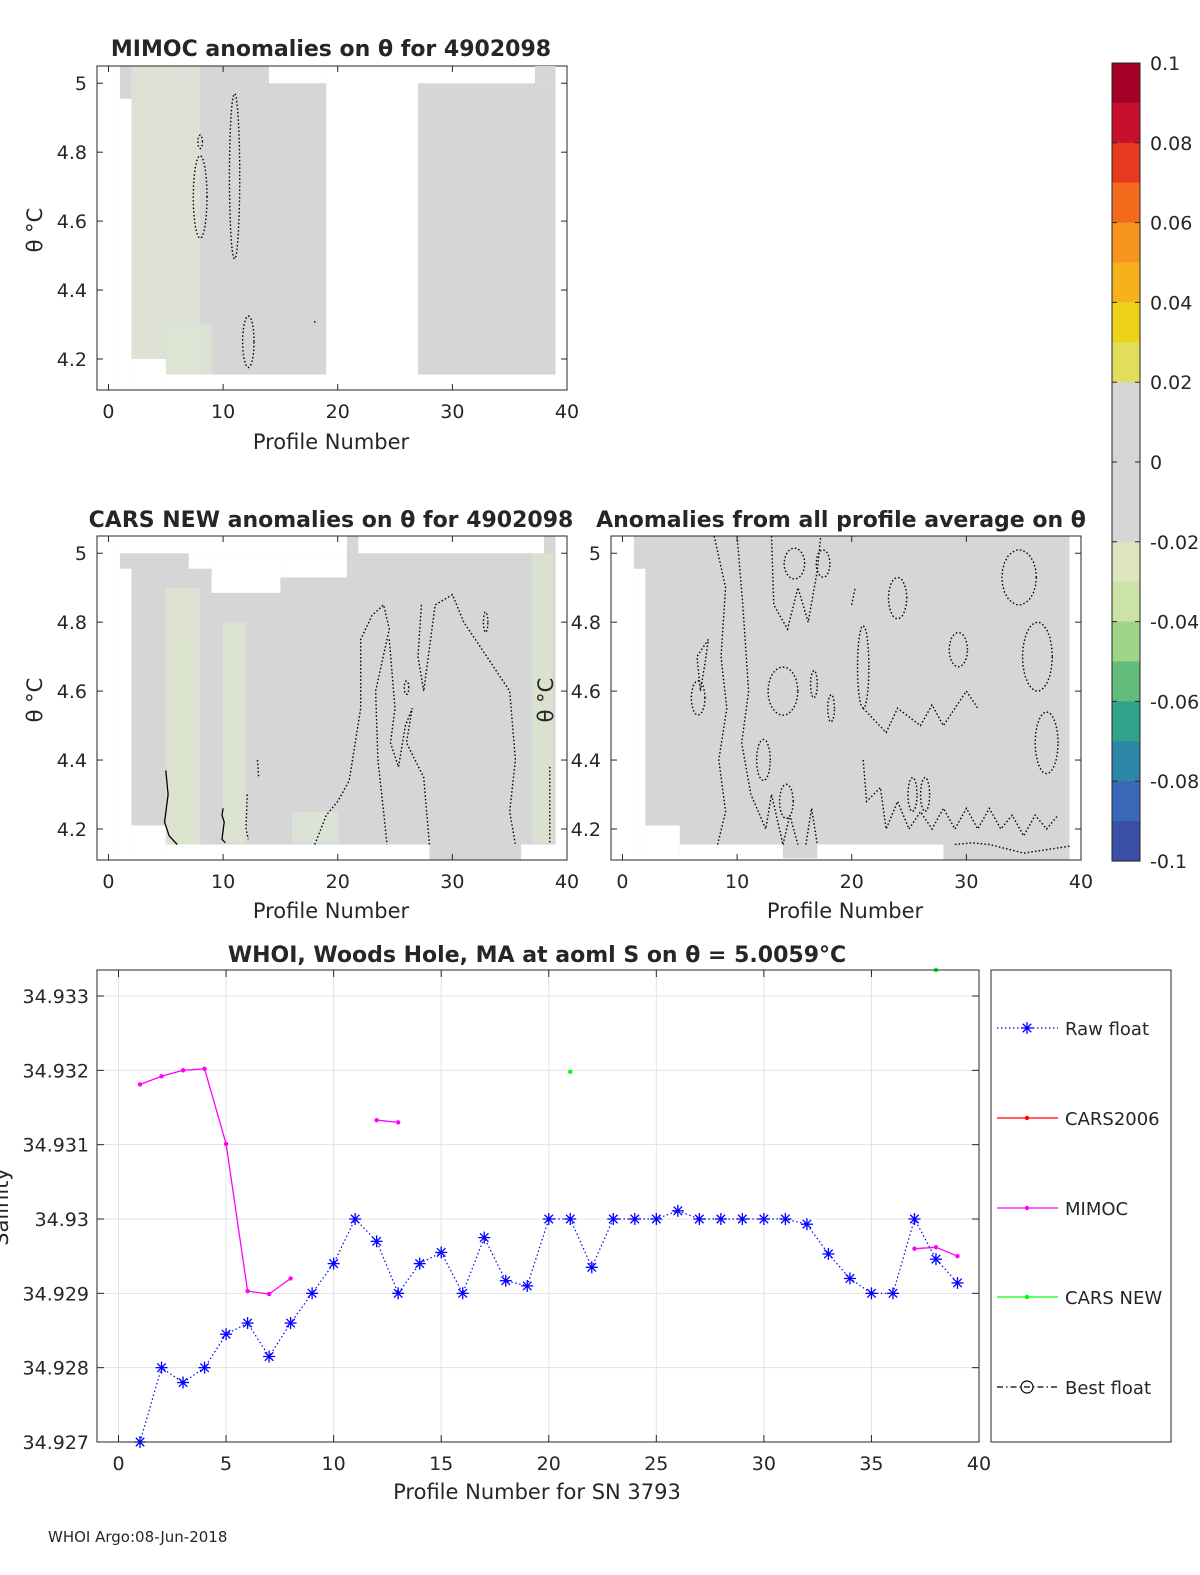  What do you see at coordinates (1171, 383) in the screenshot?
I see `colorbar-tick-label: 0.02` at bounding box center [1171, 383].